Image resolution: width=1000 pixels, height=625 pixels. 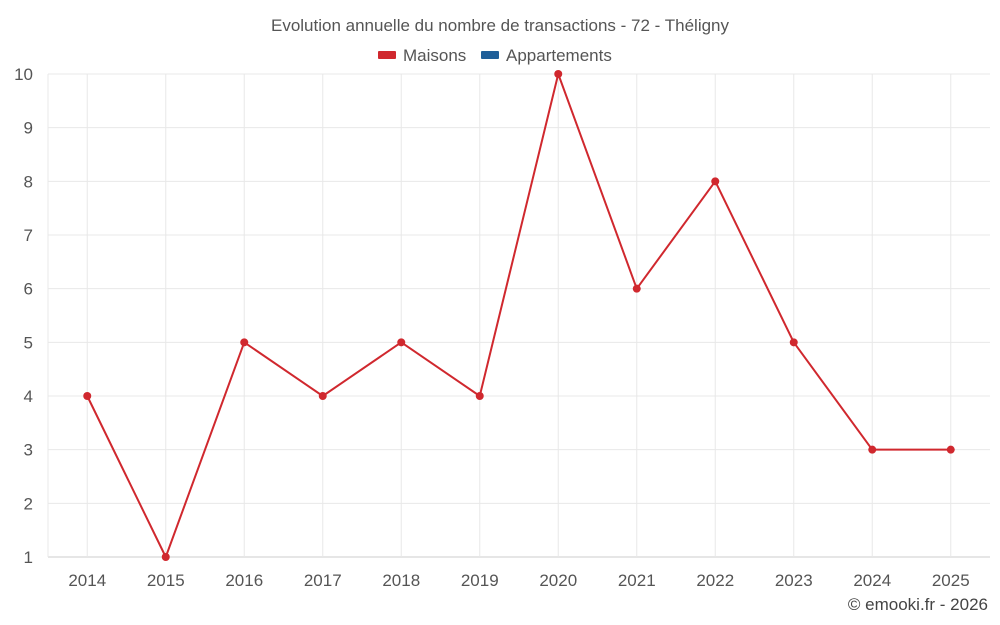 What do you see at coordinates (28, 450) in the screenshot?
I see `y-tick-label: 3` at bounding box center [28, 450].